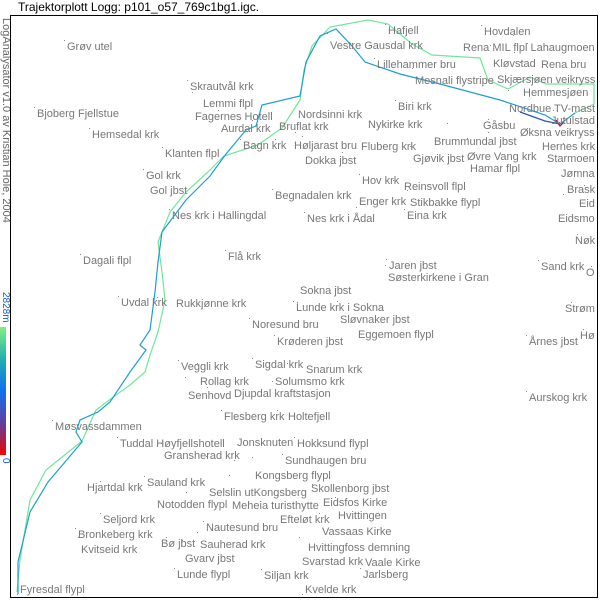 This screenshot has height=600, width=600. What do you see at coordinates (313, 196) in the screenshot?
I see `place-label: Begnadalen krk` at bounding box center [313, 196].